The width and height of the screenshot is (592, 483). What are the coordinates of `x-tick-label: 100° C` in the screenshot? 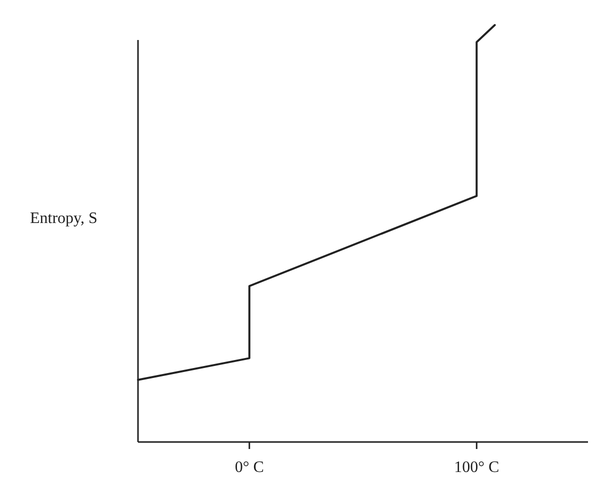 It's located at (477, 467).